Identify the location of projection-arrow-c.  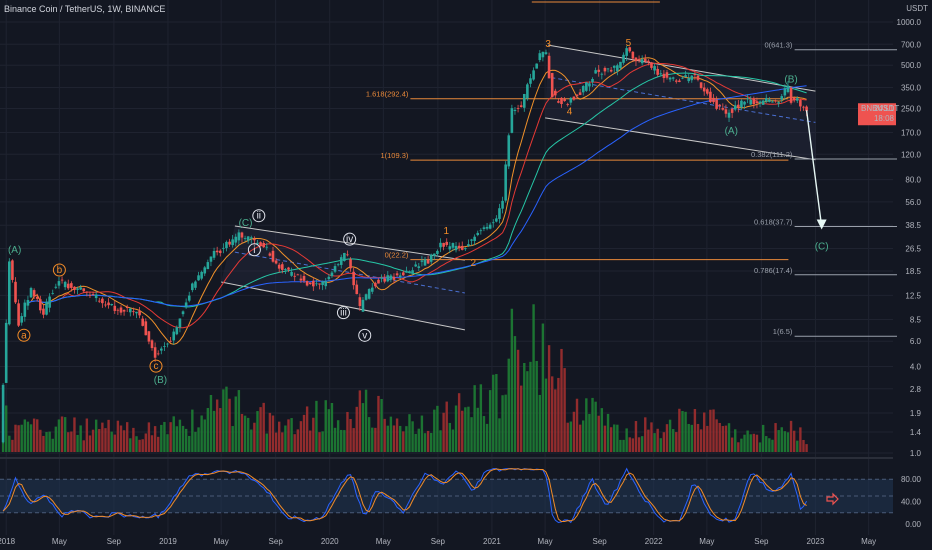
(814, 168).